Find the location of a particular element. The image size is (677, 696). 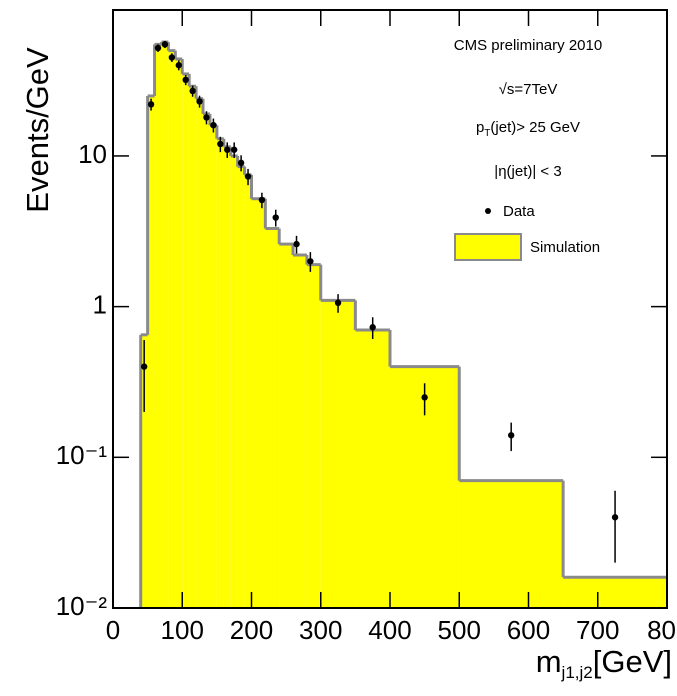

x-label-main: m is located at coordinates (549, 661).